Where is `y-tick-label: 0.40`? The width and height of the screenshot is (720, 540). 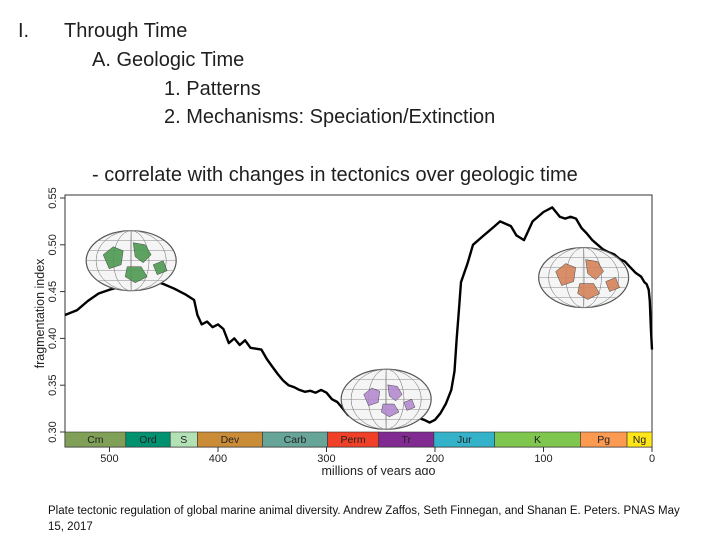
y-tick-label: 0.40 is located at coordinates (53, 338).